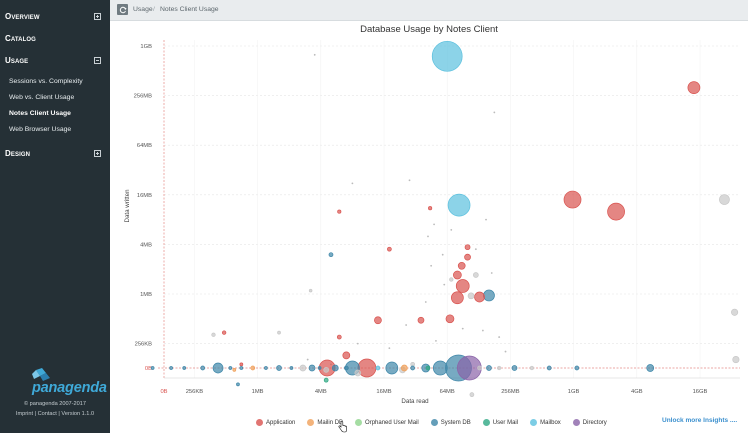  I want to click on legend-item: Directory, so click(589, 422).